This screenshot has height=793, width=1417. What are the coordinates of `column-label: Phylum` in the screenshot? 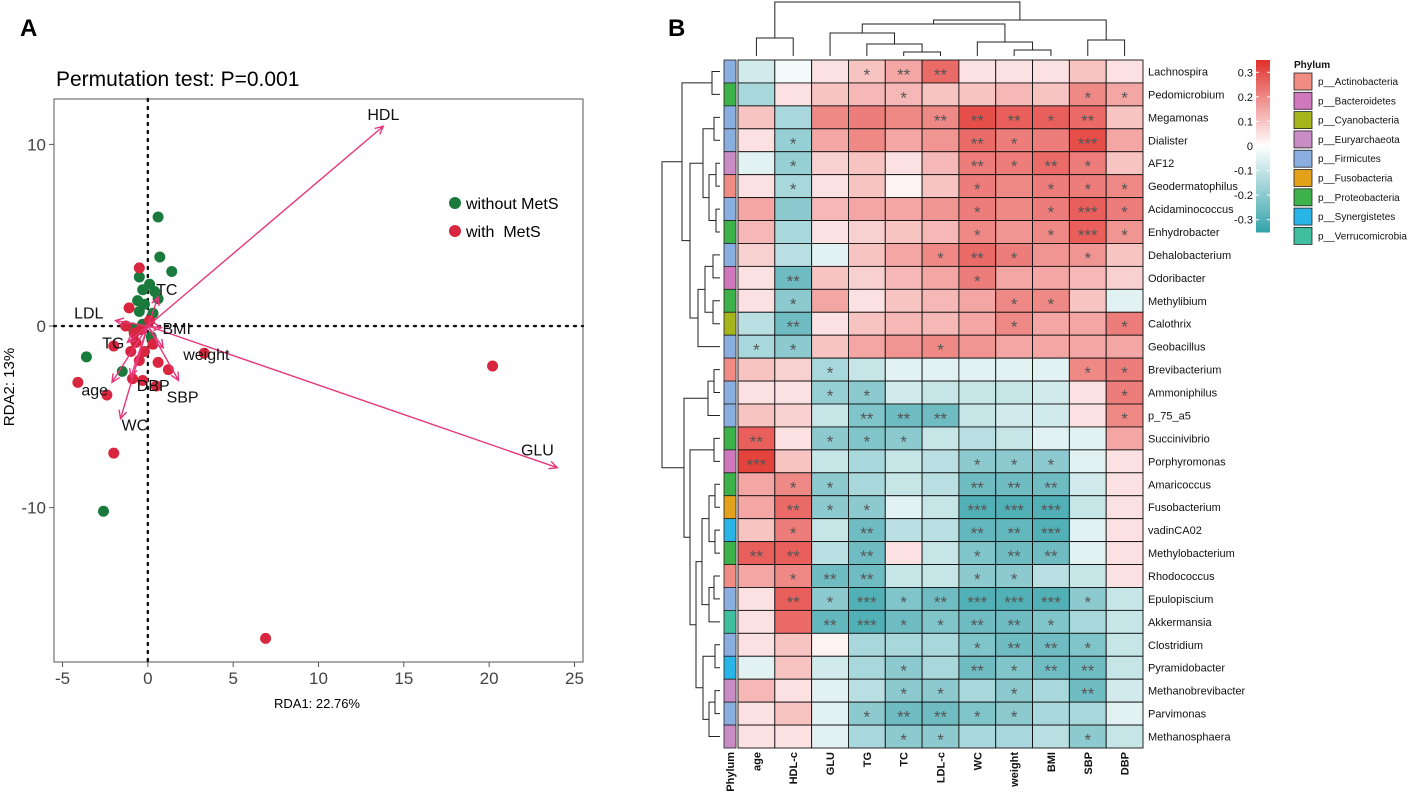 It's located at (731, 772).